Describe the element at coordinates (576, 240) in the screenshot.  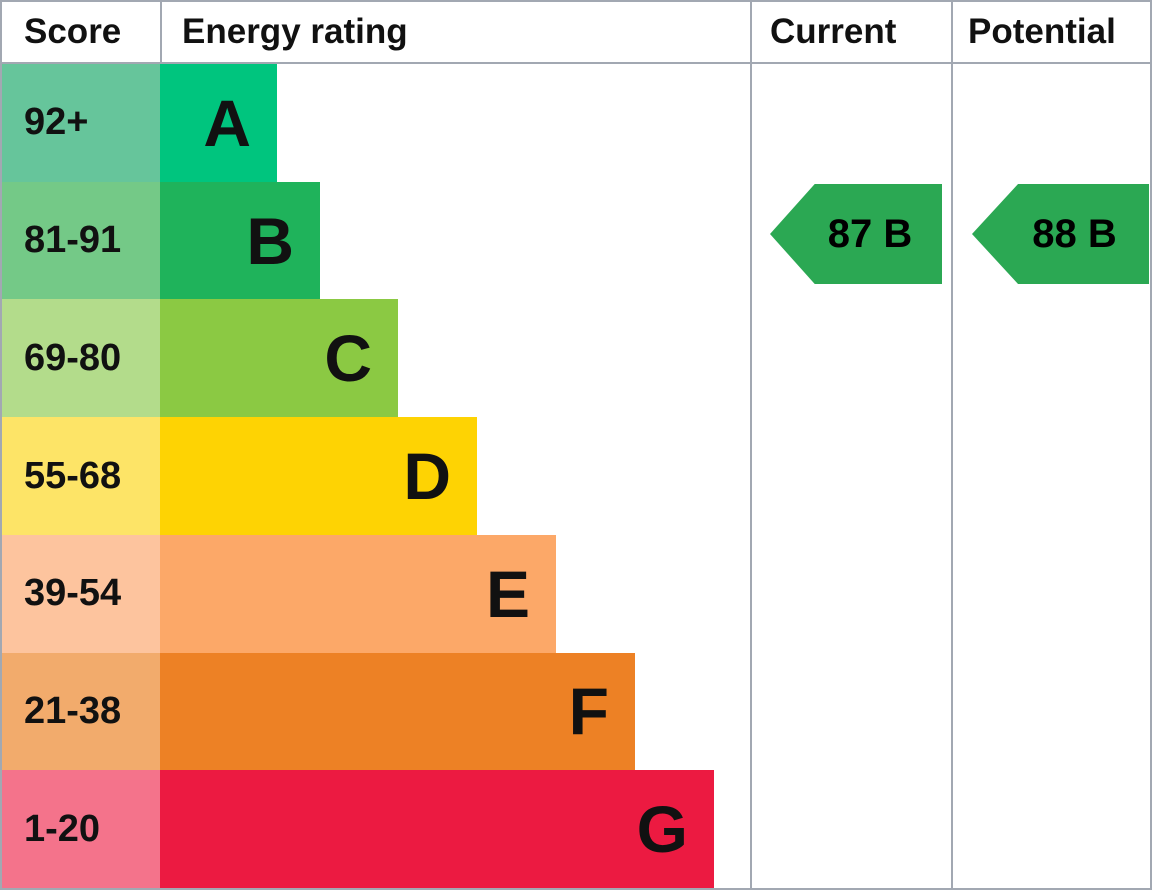
I see `band-row-b: 81-91 B` at that location.